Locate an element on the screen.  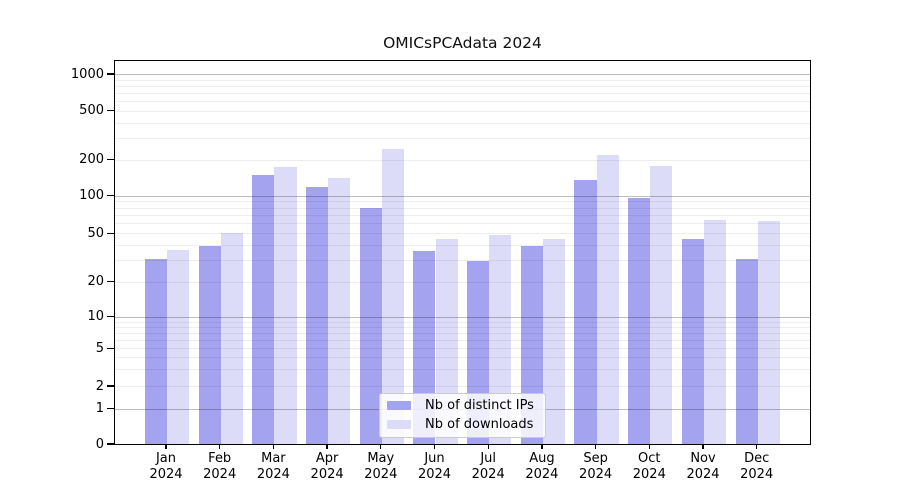
bar-downloads-aug is located at coordinates (554, 341).